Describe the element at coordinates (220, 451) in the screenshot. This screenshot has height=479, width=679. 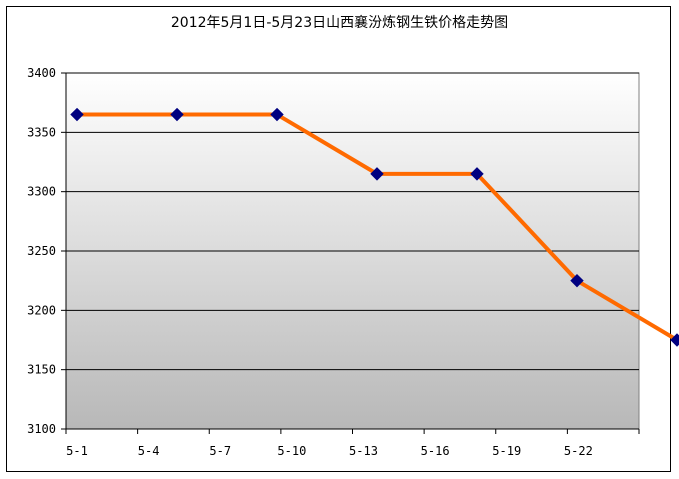
I see `x-tick-label: 5-7` at that location.